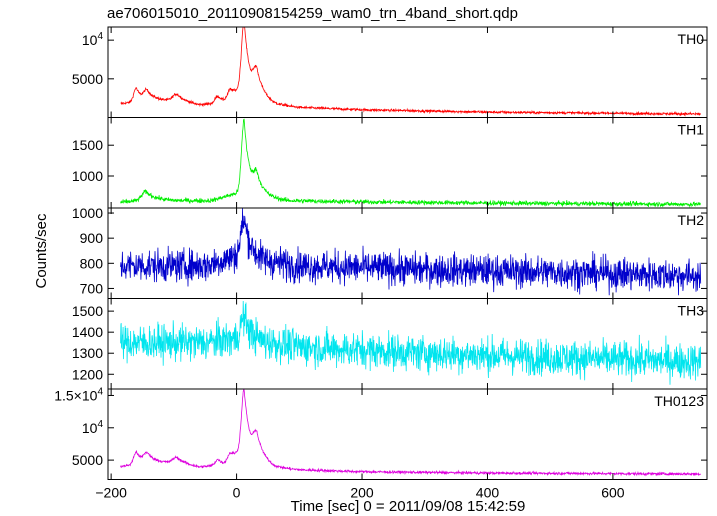 The width and height of the screenshot is (717, 516). I want to click on y-tick-label: 1.5×10⁴, so click(78, 394).